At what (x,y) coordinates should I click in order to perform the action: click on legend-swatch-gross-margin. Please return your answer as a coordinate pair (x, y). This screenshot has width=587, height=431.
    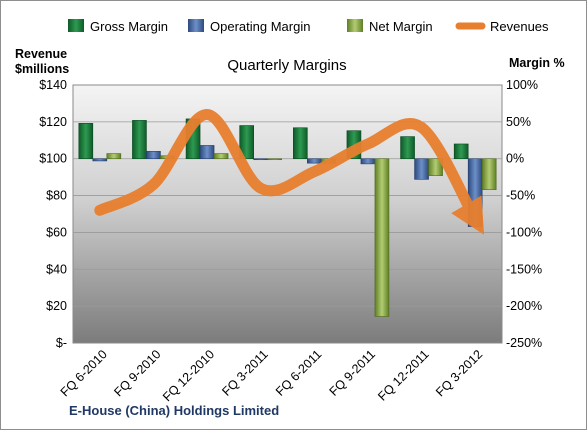
    Looking at the image, I should click on (76, 25).